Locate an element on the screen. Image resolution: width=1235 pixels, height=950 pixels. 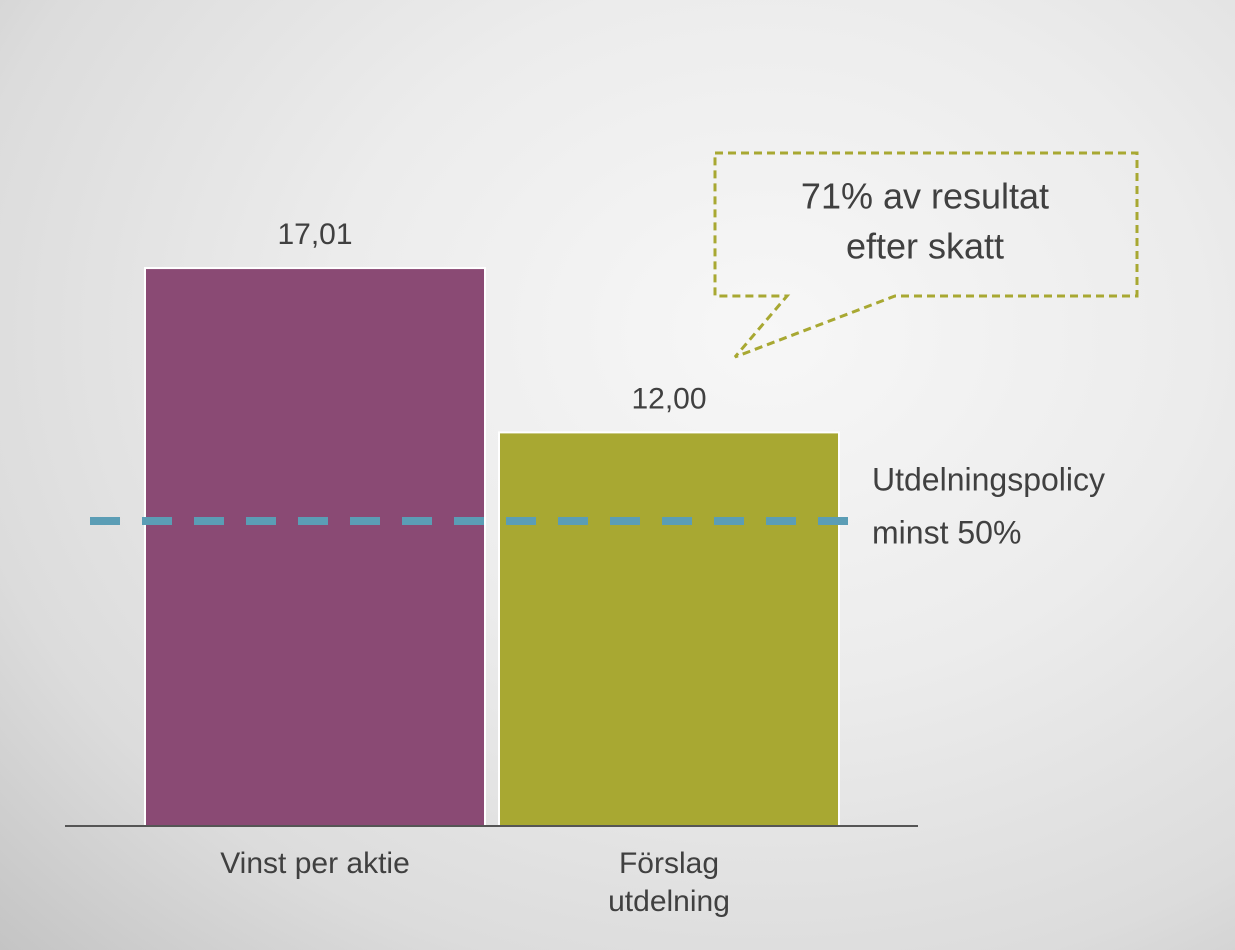
value-label: 12,00 is located at coordinates (668, 398).